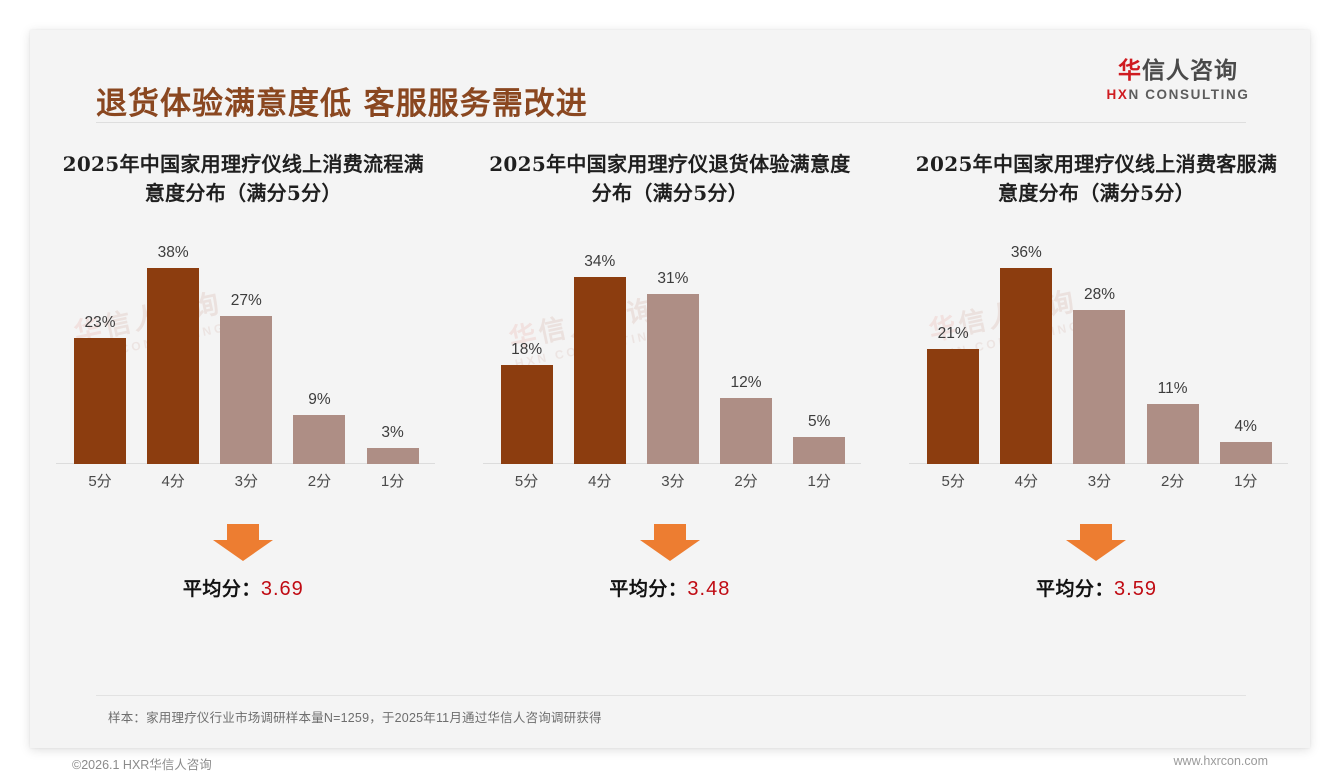 The height and width of the screenshot is (780, 1340). What do you see at coordinates (282, 589) in the screenshot?
I see `average-value: 3.69` at bounding box center [282, 589].